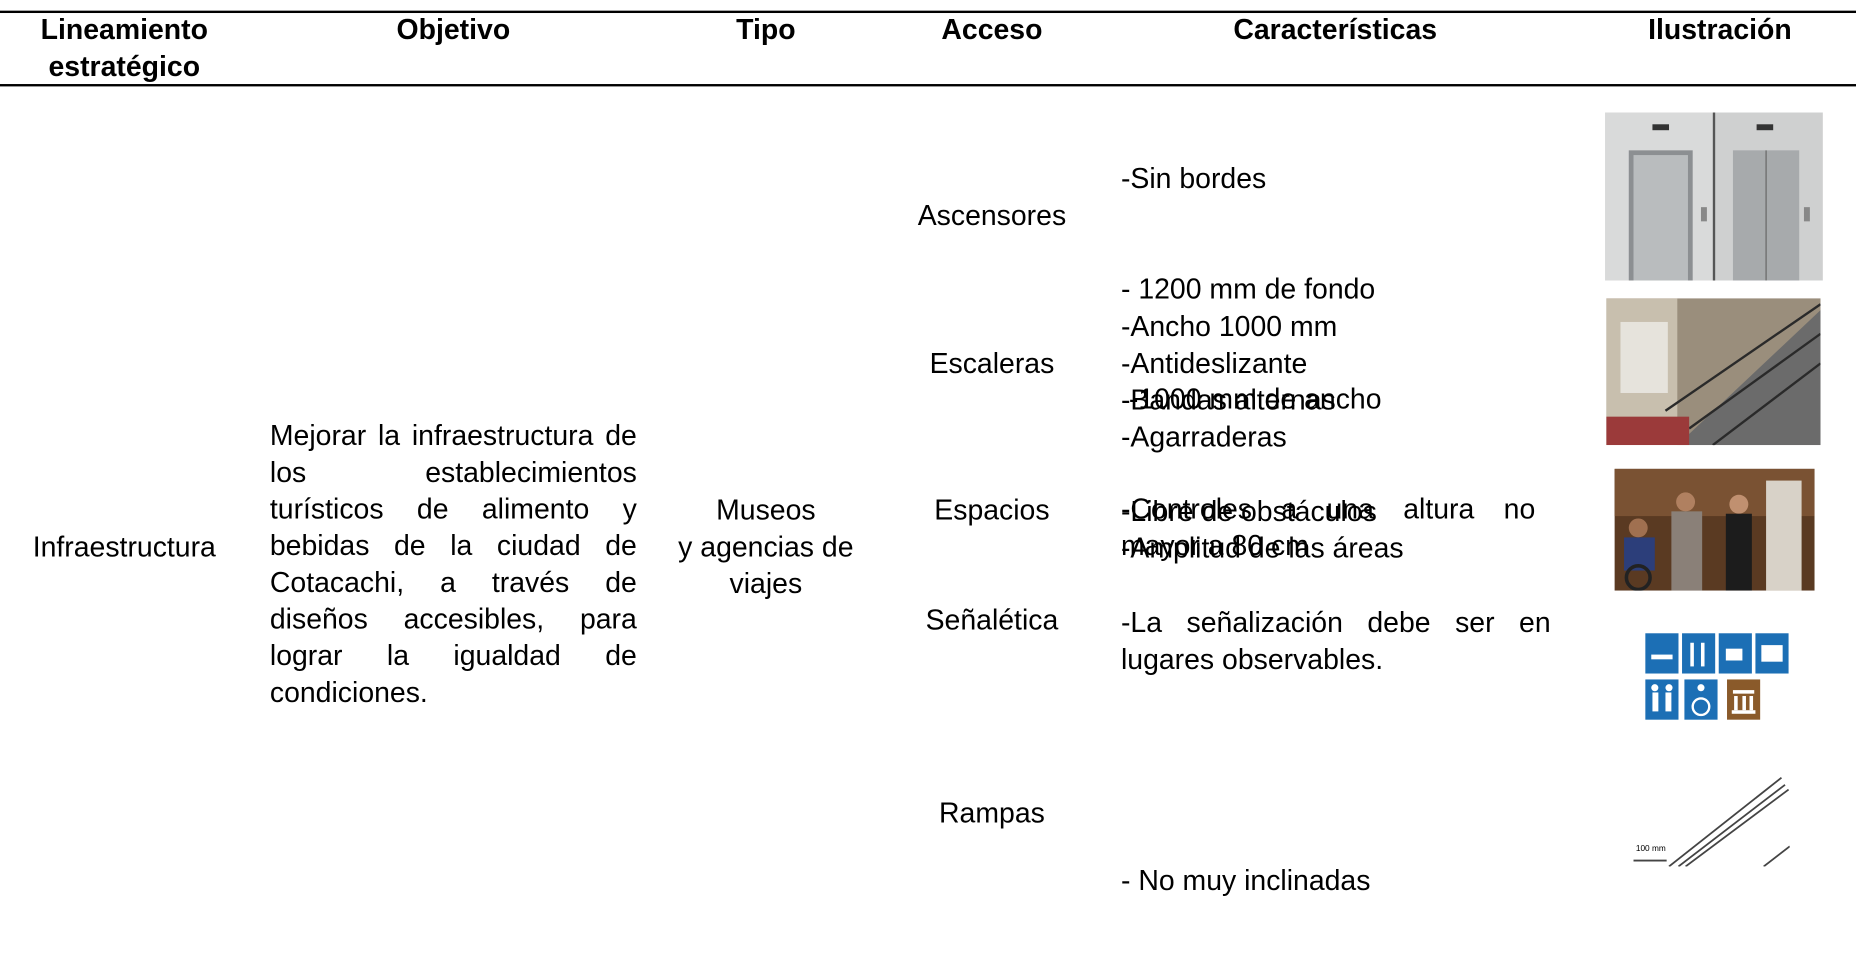 The height and width of the screenshot is (973, 1856). What do you see at coordinates (992, 620) in the screenshot?
I see `acceso: Señalética` at bounding box center [992, 620].